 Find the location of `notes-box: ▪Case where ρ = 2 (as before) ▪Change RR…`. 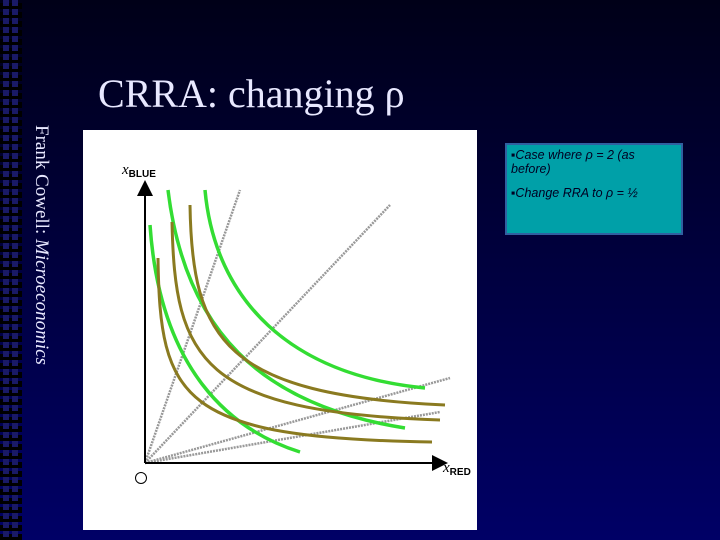

notes-box: ▪Case where ρ = 2 (as before) ▪Change RR… is located at coordinates (594, 189).